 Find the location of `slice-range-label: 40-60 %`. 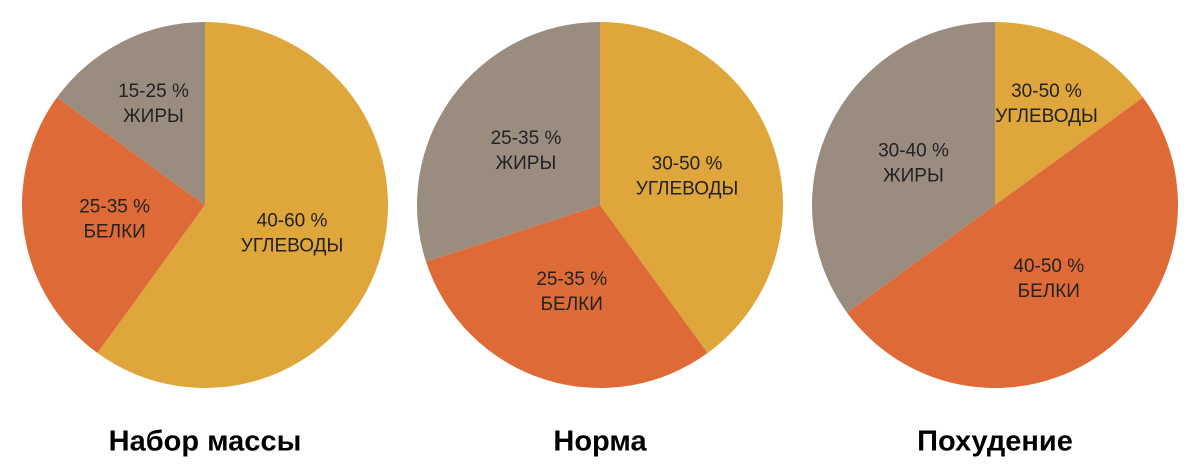

slice-range-label: 40-60 % is located at coordinates (292, 220).